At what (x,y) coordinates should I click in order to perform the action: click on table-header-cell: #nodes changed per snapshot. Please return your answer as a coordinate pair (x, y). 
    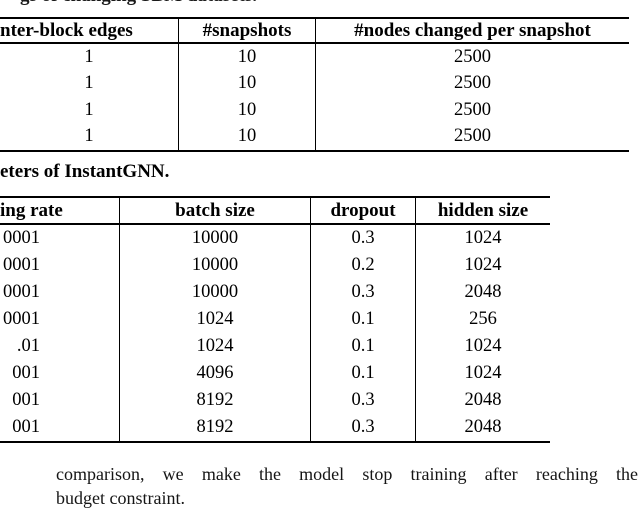
    Looking at the image, I should click on (472, 31).